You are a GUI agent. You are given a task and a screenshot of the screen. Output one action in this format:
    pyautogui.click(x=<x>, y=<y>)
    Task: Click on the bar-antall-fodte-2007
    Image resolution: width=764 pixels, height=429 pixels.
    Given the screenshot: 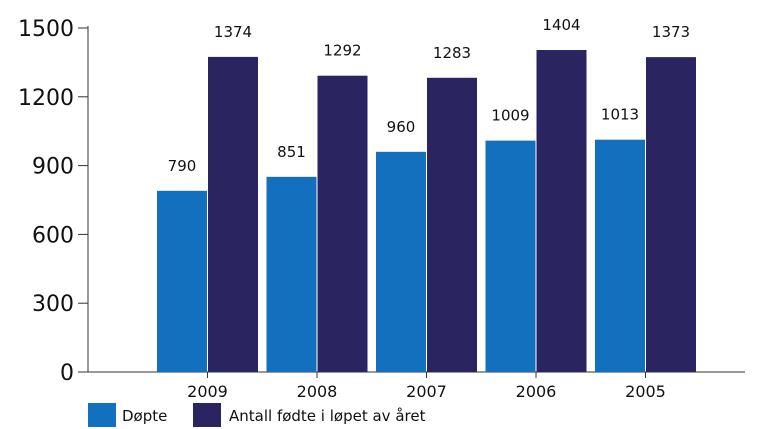 What is the action you would take?
    pyautogui.click(x=452, y=225)
    